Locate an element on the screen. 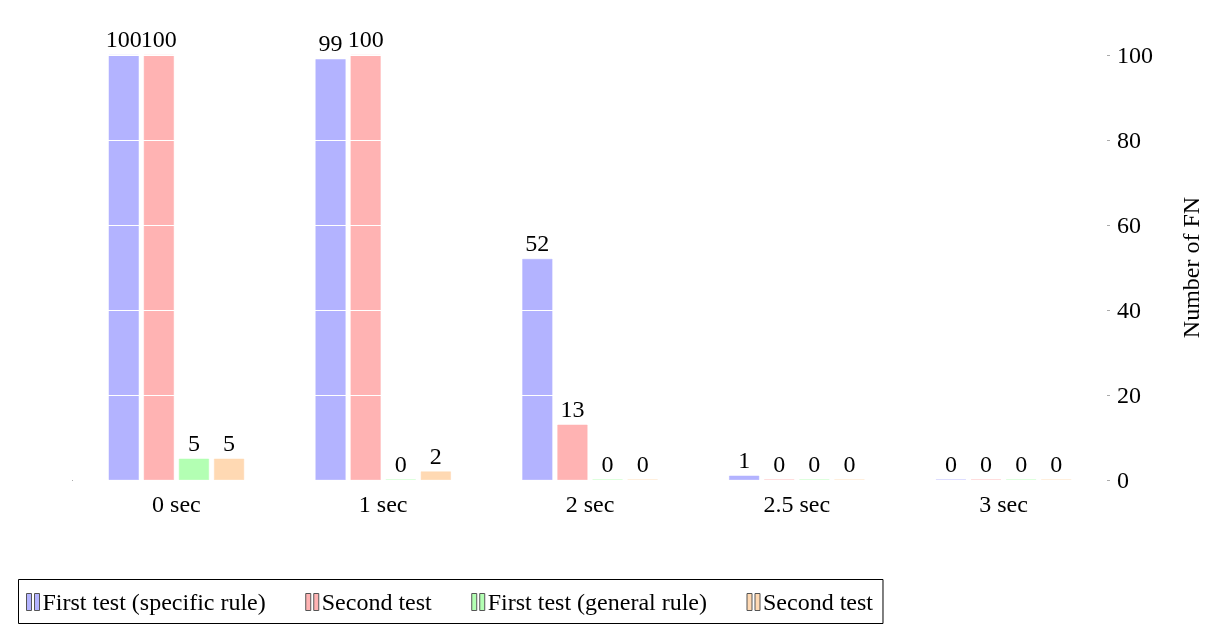  data-label: 13 is located at coordinates (572, 408).